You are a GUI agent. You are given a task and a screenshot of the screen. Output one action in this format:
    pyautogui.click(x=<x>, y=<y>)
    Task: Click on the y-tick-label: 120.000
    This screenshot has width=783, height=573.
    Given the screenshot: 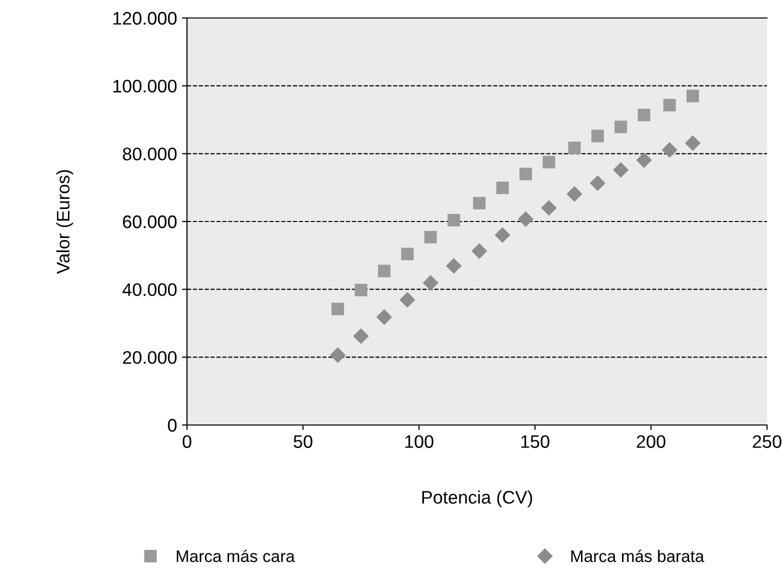 What is the action you would take?
    pyautogui.click(x=145, y=18)
    